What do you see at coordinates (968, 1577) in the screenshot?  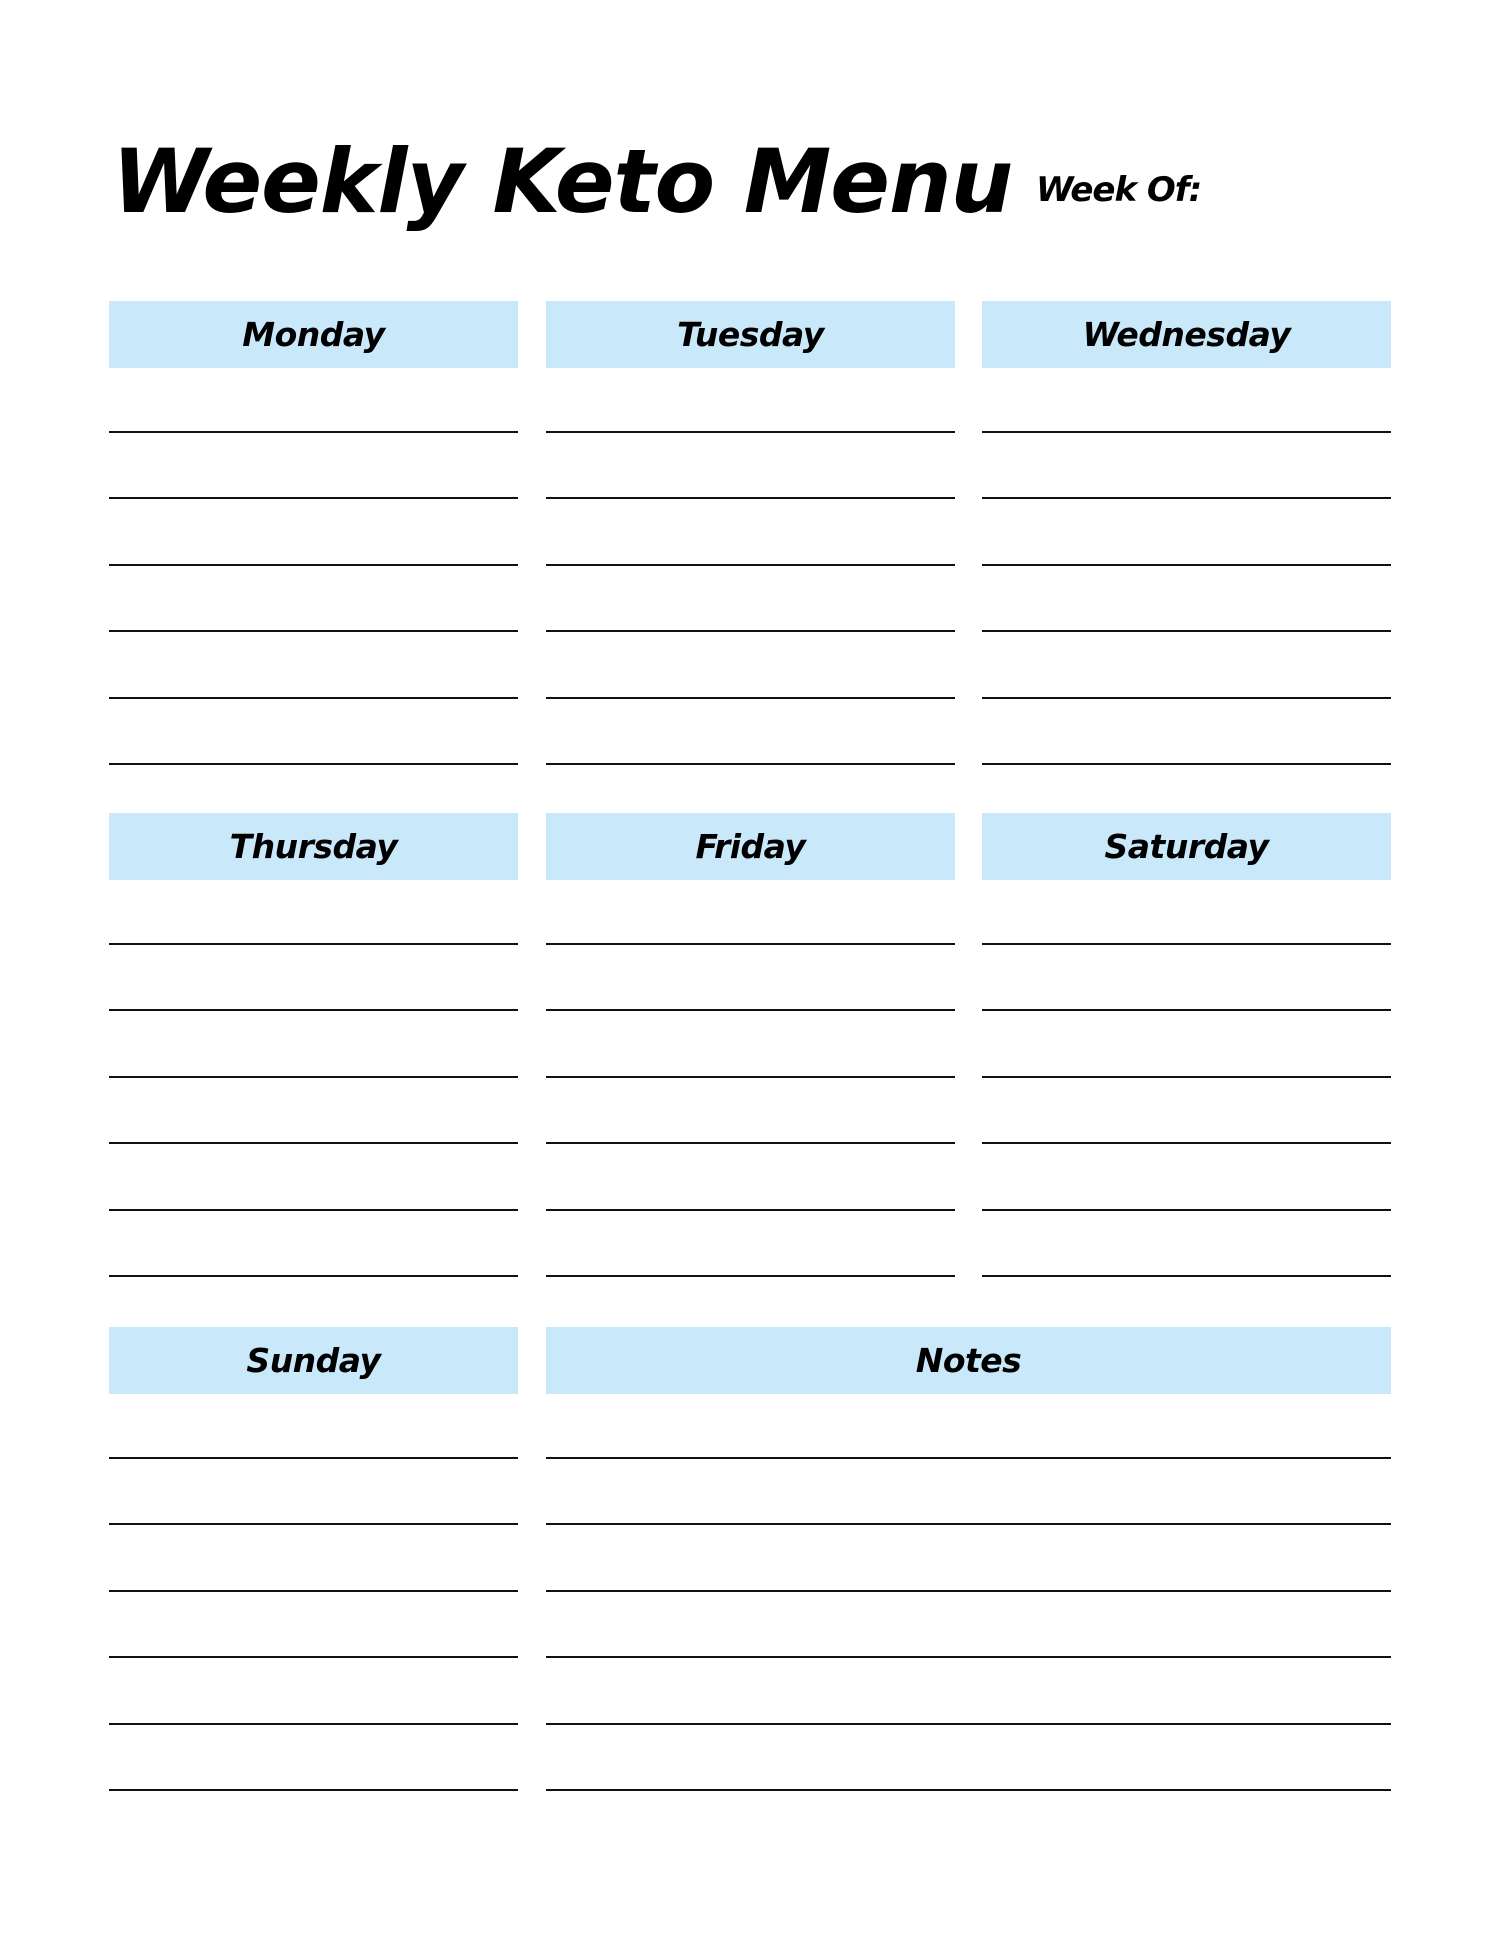 I see `section-notes: Notes` at bounding box center [968, 1577].